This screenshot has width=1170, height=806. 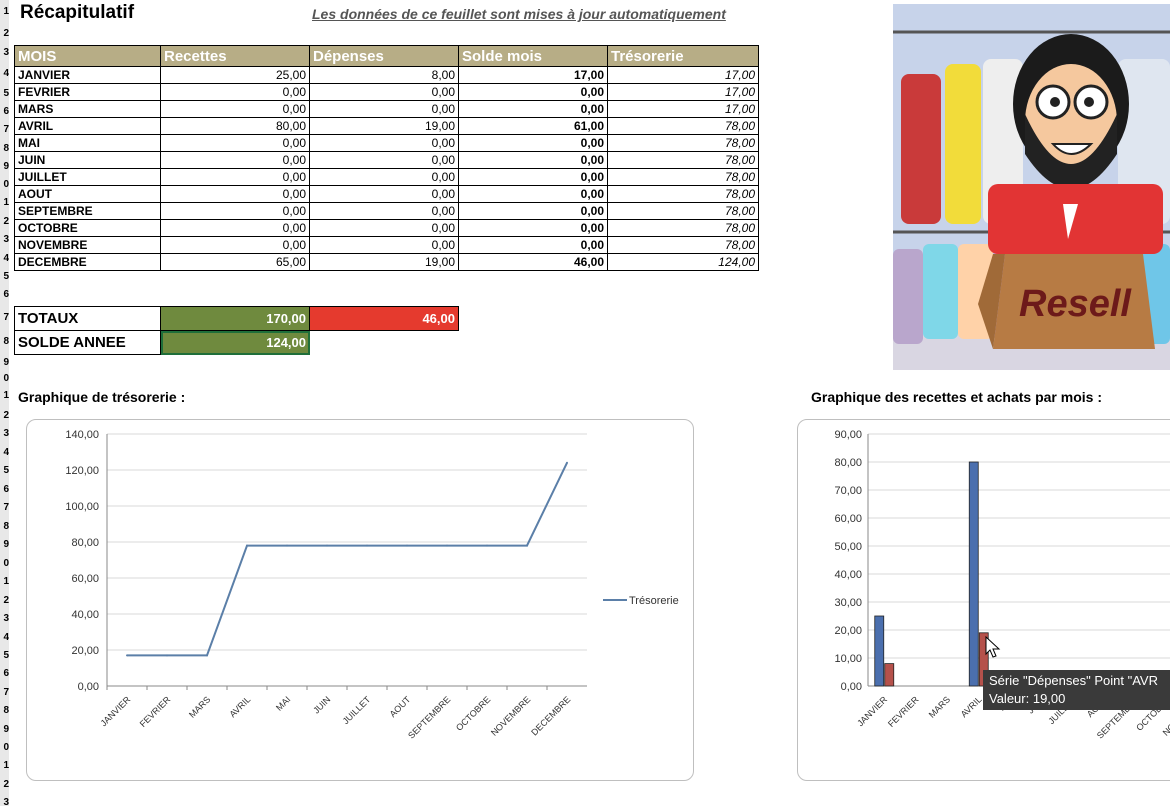 I want to click on totaux-depenses-cell: 46,00, so click(x=384, y=318).